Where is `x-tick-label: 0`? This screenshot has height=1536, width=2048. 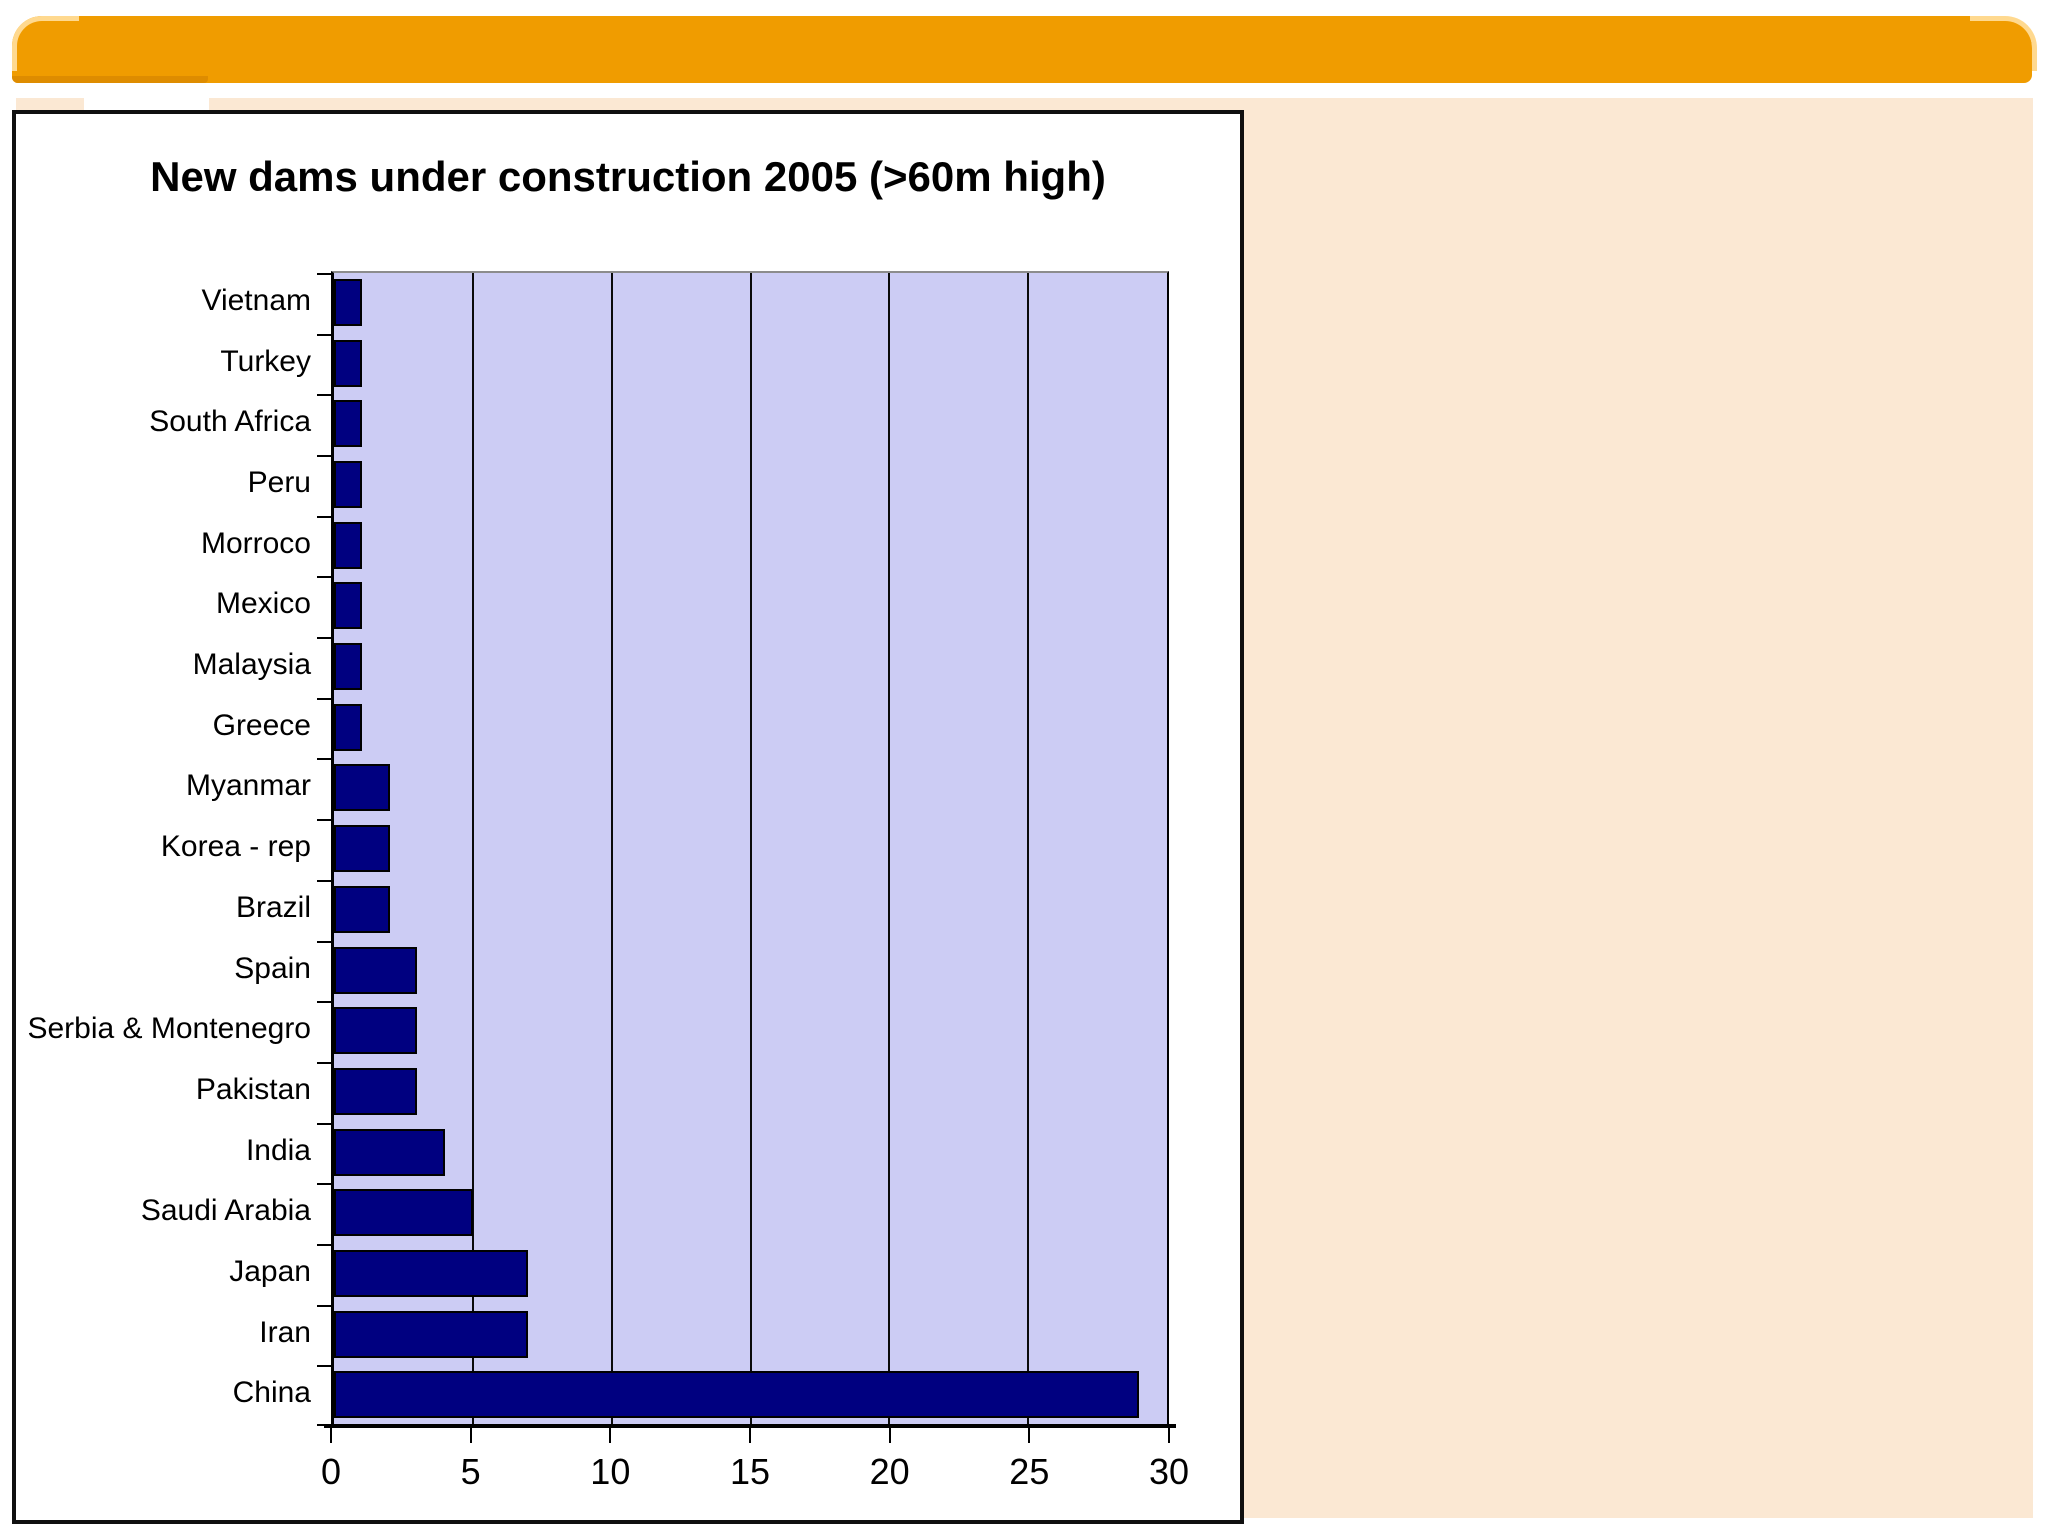 x-tick-label: 0 is located at coordinates (331, 1471).